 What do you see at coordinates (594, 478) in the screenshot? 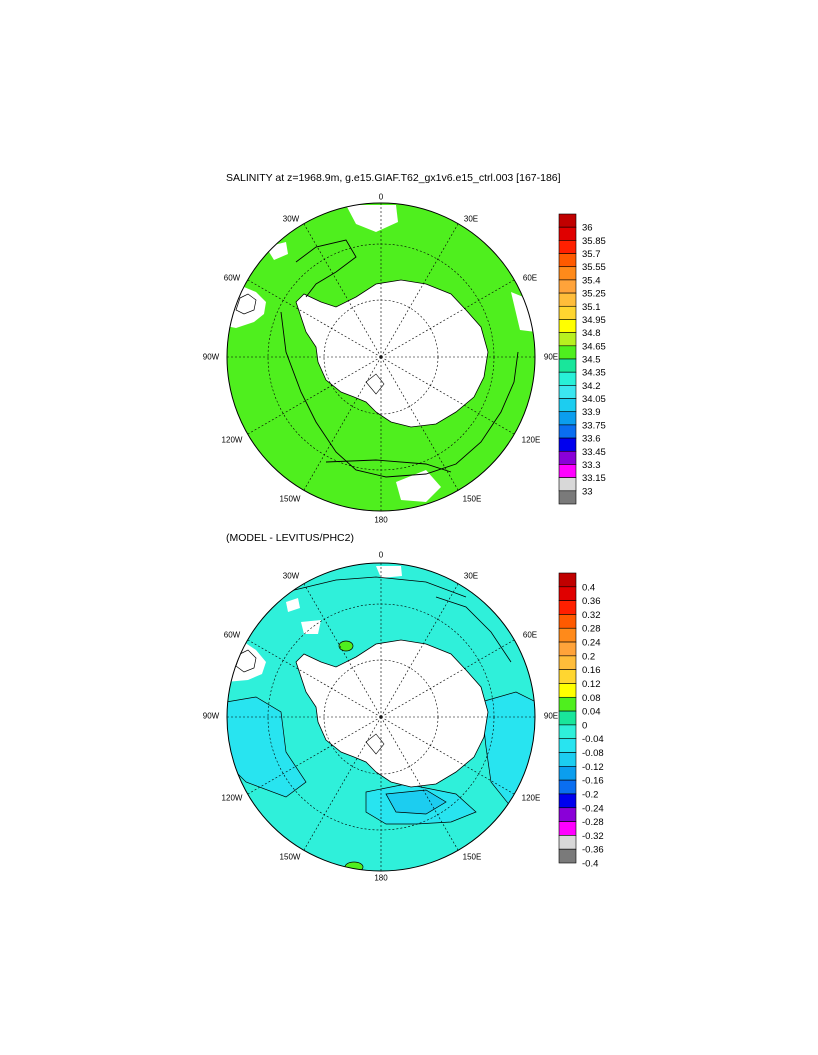
I see `colorbar-level-label: 33.15` at bounding box center [594, 478].